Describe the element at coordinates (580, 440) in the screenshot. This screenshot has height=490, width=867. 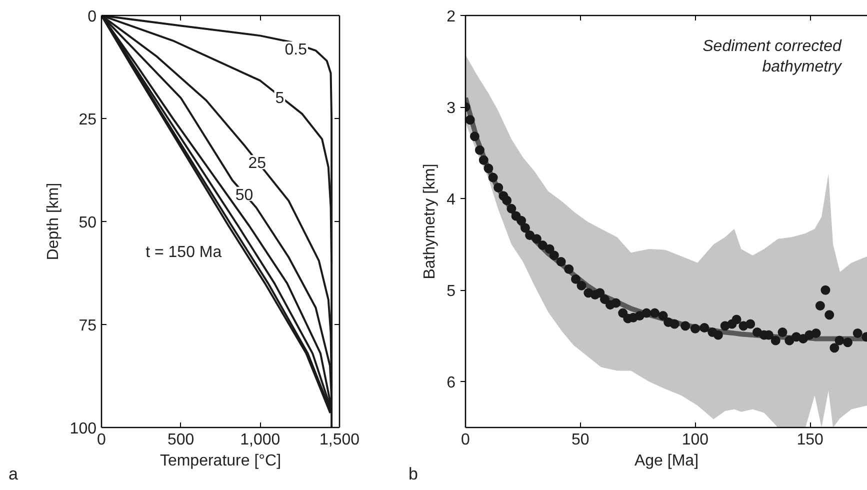
I see `x-tick-label: 50` at that location.